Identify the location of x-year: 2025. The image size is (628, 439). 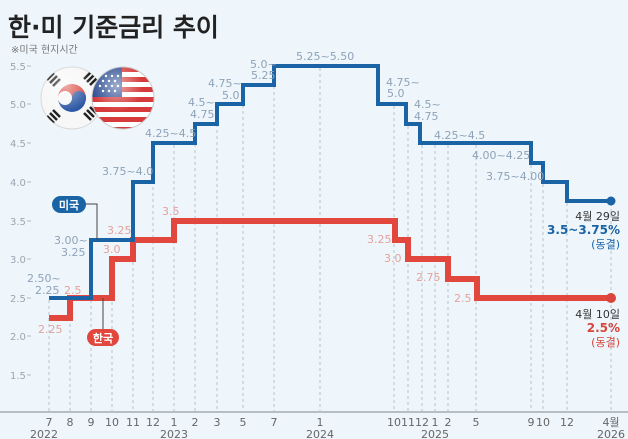
(435, 433).